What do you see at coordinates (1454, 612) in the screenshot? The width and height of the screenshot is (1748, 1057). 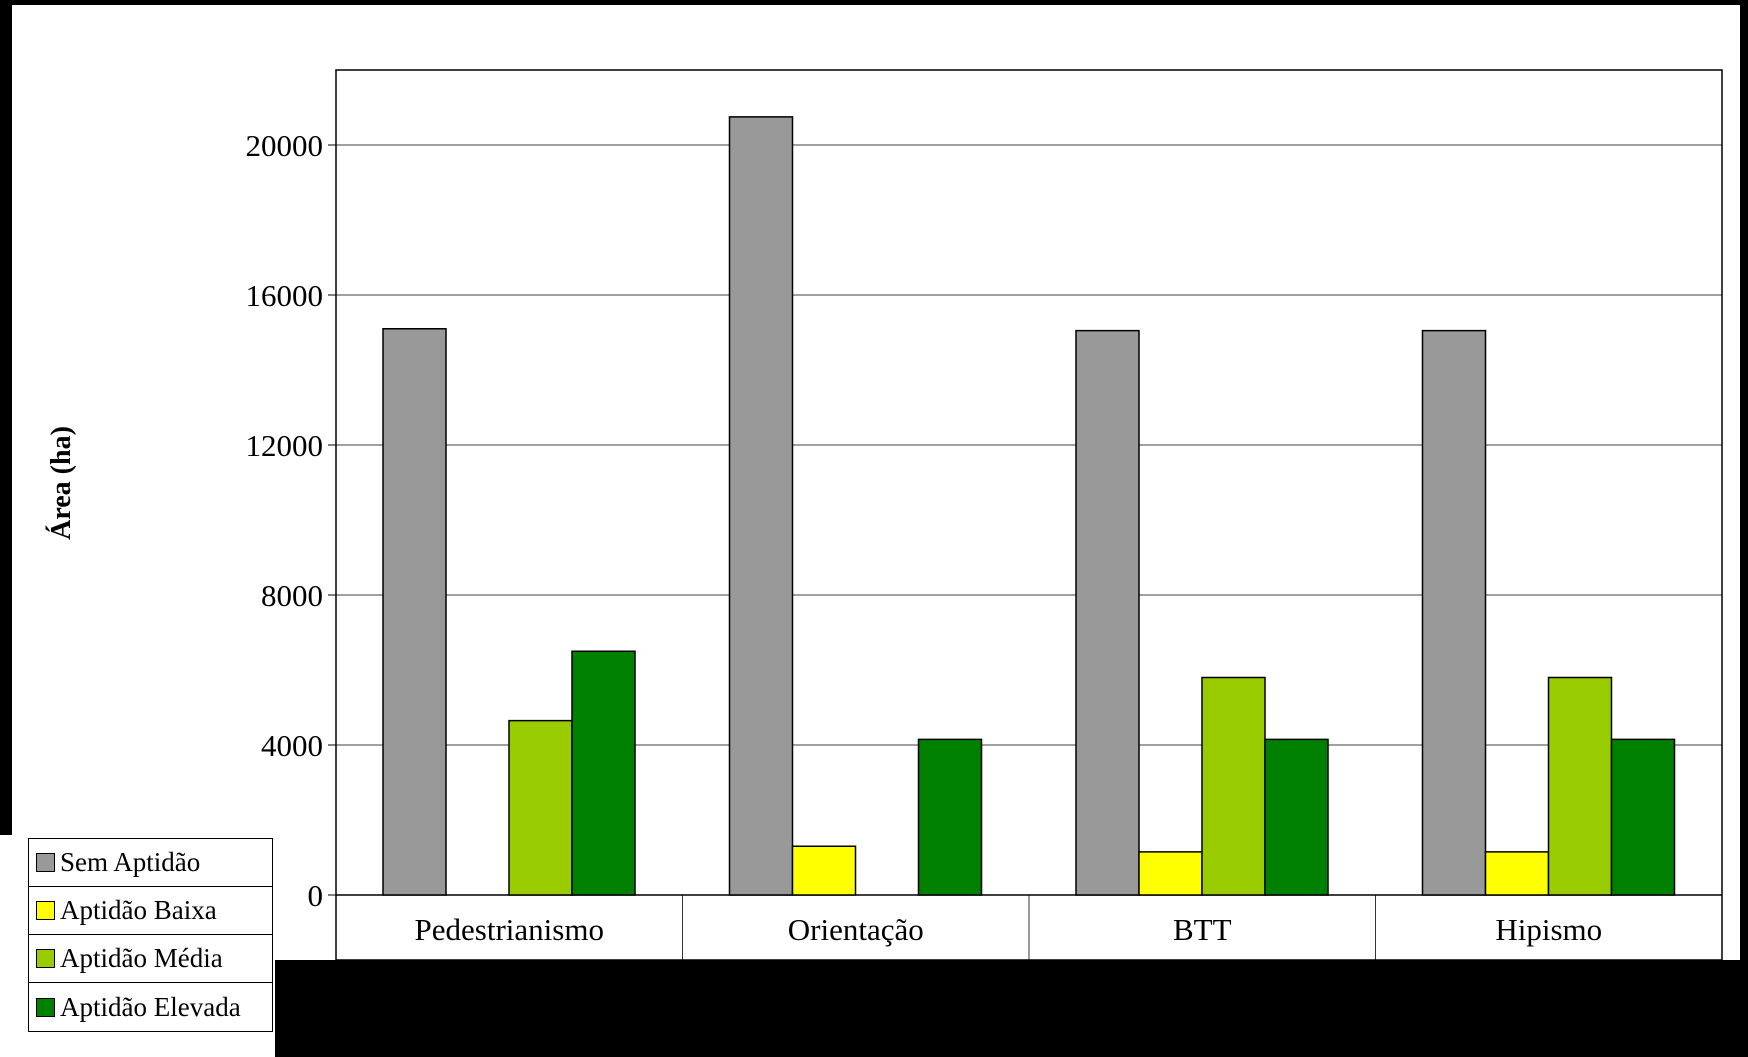 I see `bar-sem-aptid-o-hipismo` at bounding box center [1454, 612].